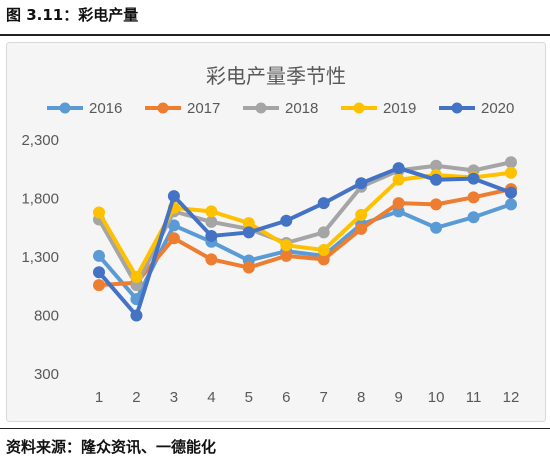 The image size is (550, 466). What do you see at coordinates (301, 108) in the screenshot?
I see `legend-label: 2018` at bounding box center [301, 108].